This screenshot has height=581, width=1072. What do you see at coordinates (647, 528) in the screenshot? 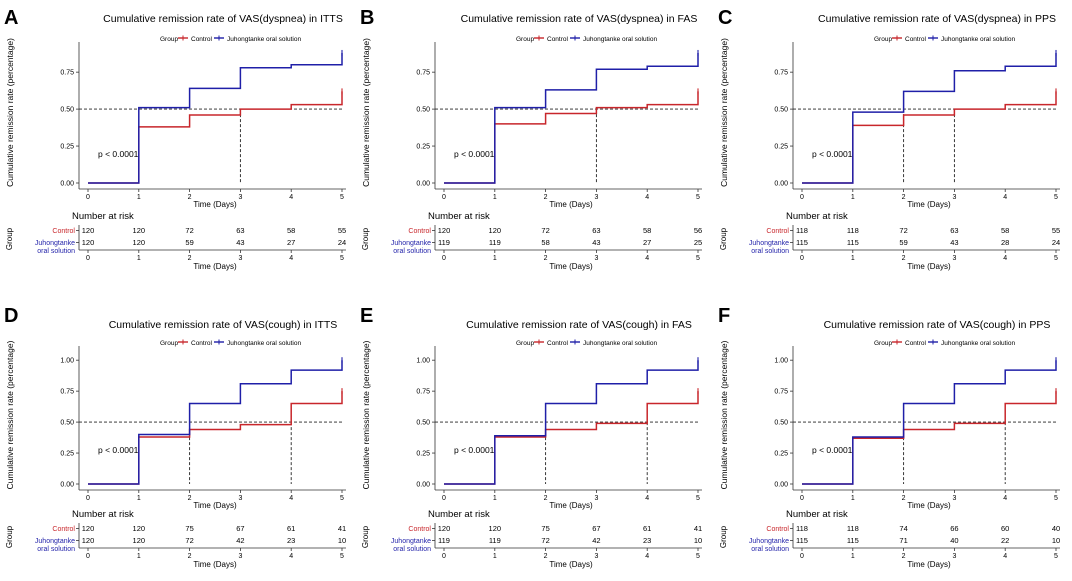
I see `risk-count-control: 61` at bounding box center [647, 528].